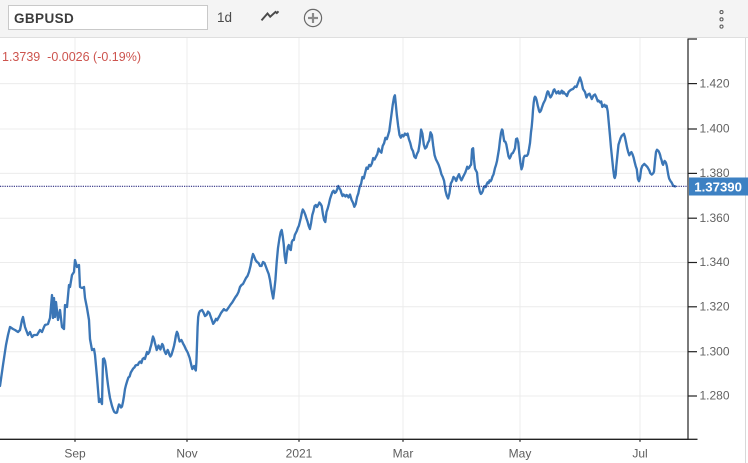 The width and height of the screenshot is (748, 463). What do you see at coordinates (715, 307) in the screenshot?
I see `svg-text: 1.320` at bounding box center [715, 307].